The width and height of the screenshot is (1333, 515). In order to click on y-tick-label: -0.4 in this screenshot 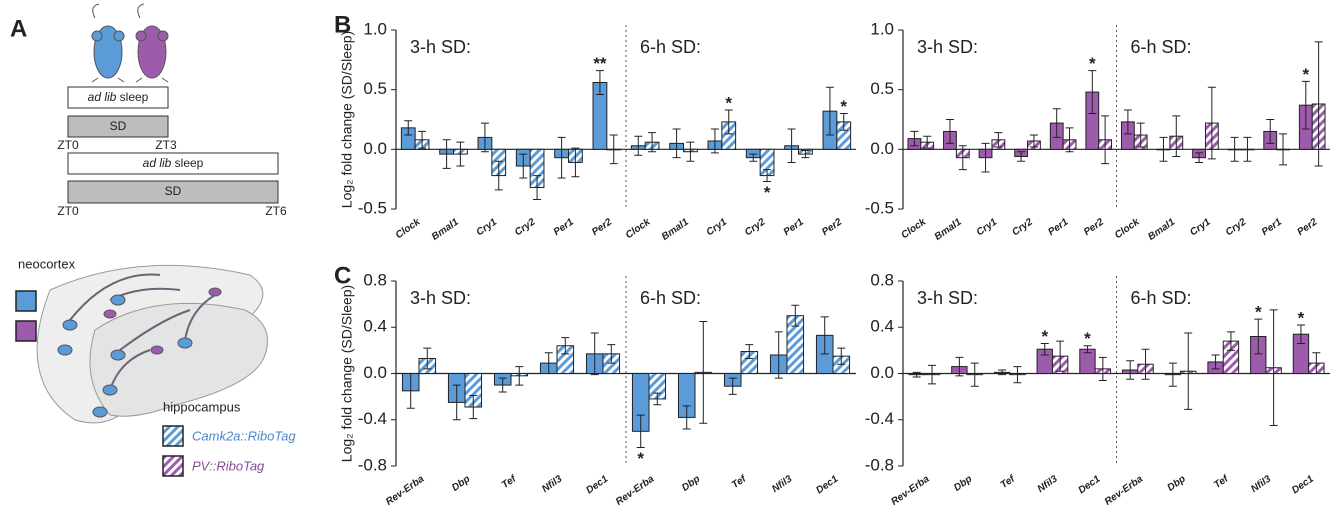, I will do `click(372, 418)`.